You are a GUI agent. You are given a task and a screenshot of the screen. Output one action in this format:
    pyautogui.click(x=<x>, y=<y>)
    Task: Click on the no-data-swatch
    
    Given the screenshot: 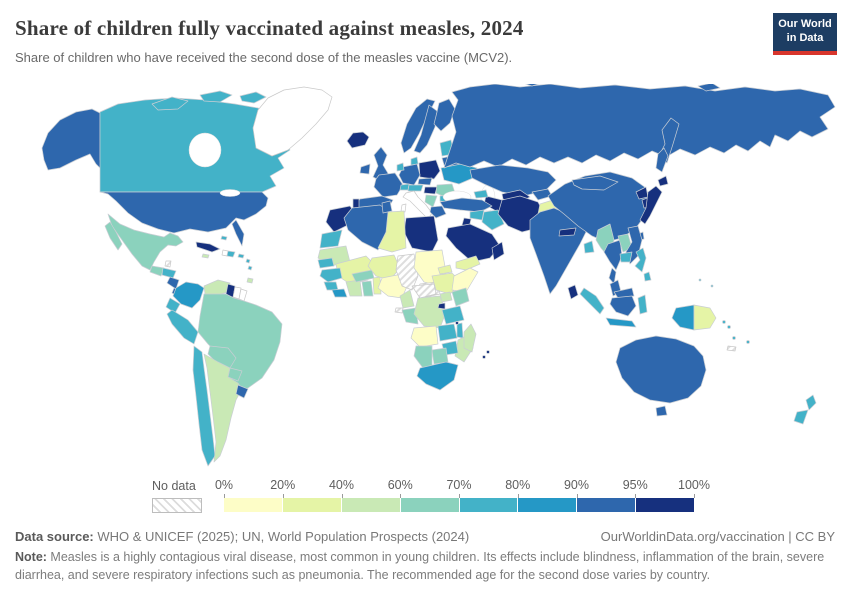 What is the action you would take?
    pyautogui.click(x=177, y=505)
    